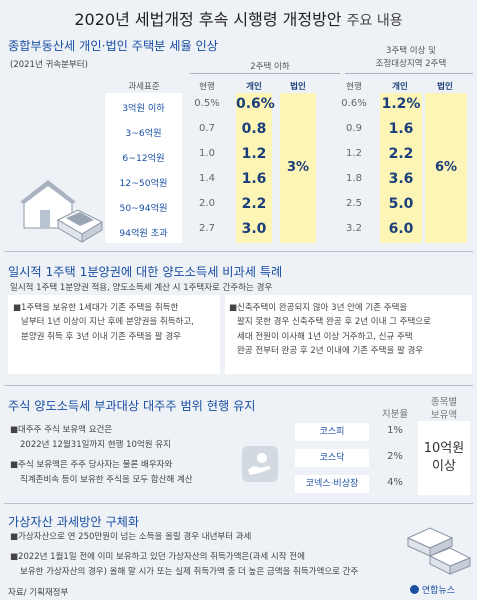 The height and width of the screenshot is (600, 477). What do you see at coordinates (395, 414) in the screenshot?
I see `header-share: 지분율` at bounding box center [395, 414].